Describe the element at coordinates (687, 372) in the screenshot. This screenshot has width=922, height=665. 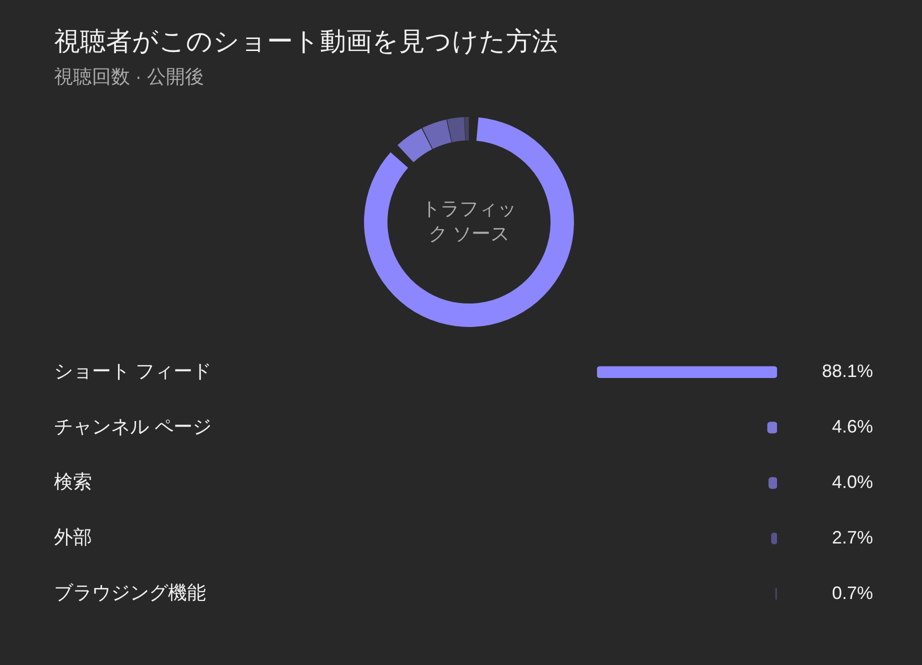
I see `bar` at that location.